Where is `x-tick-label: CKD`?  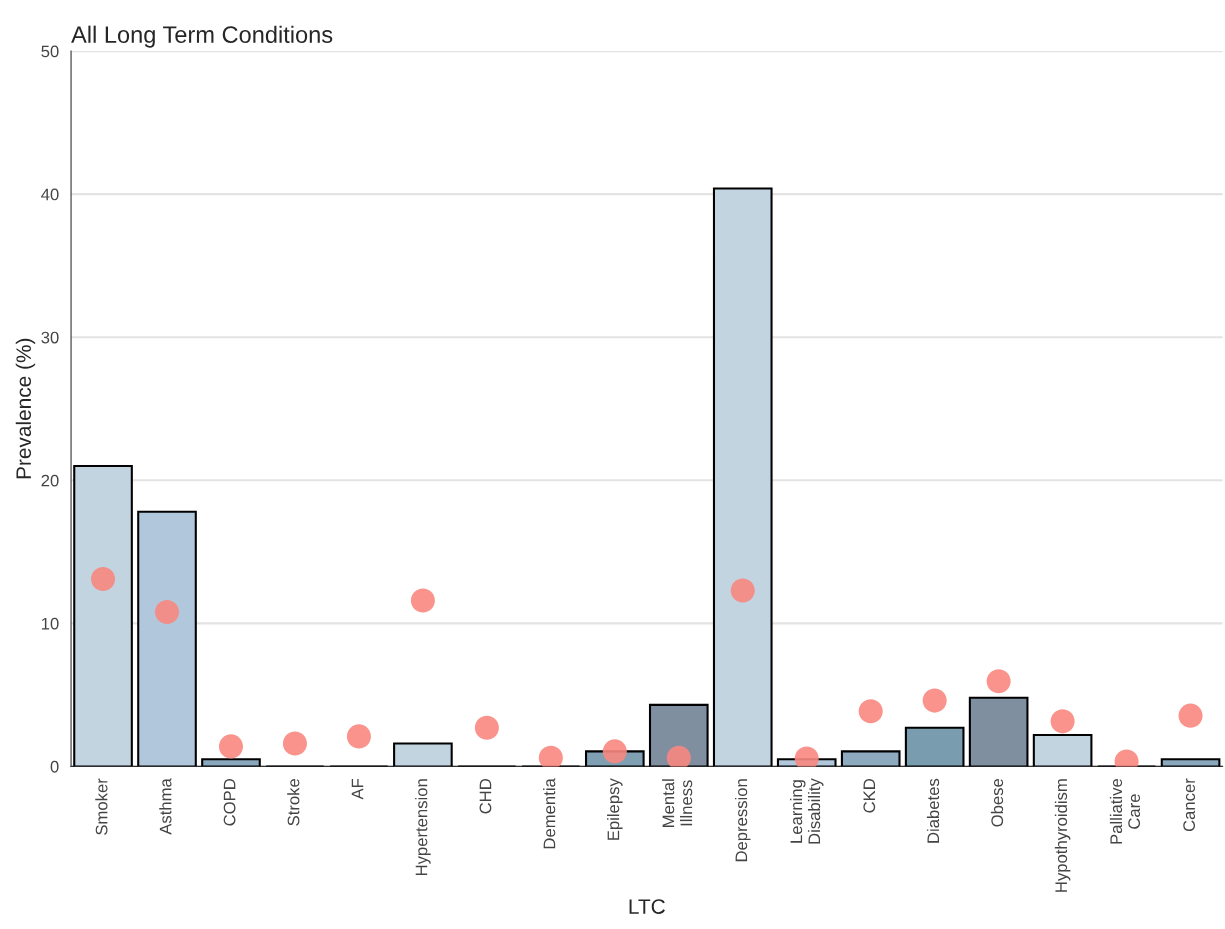 x-tick-label: CKD is located at coordinates (869, 796).